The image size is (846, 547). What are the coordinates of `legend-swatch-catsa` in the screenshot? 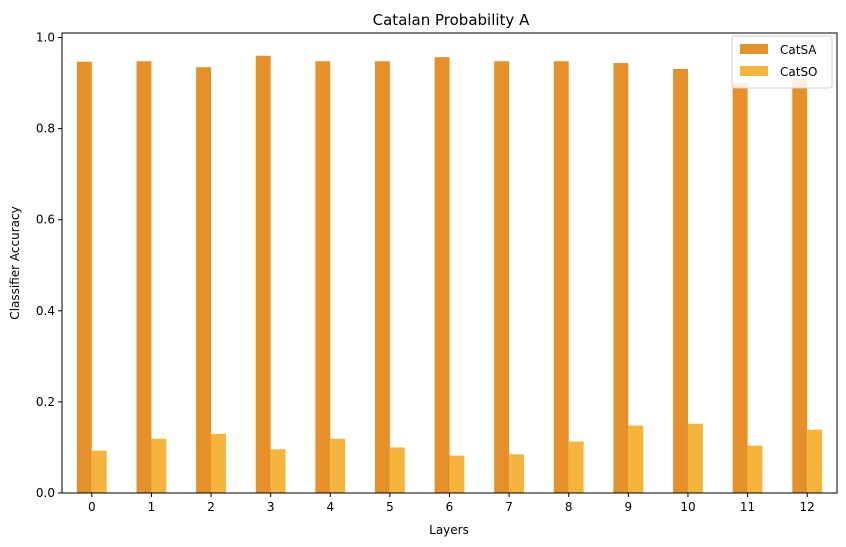 It's located at (754, 49).